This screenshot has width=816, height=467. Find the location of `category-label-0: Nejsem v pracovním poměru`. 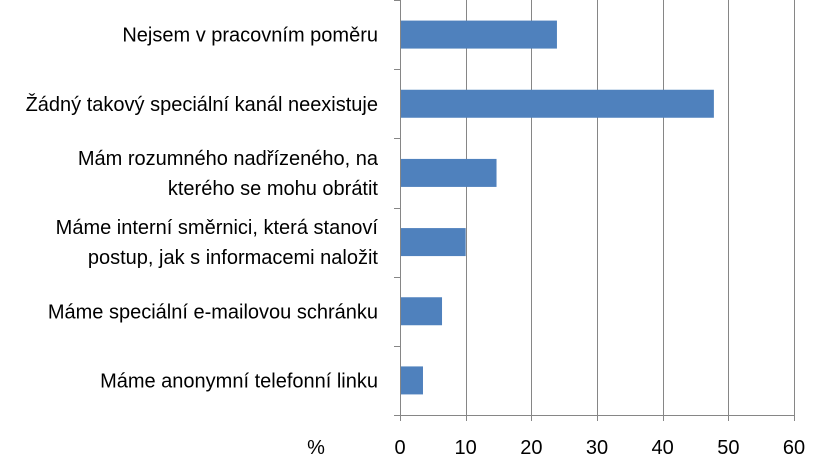

category-label-0: Nejsem v pracovním poměru is located at coordinates (250, 36).